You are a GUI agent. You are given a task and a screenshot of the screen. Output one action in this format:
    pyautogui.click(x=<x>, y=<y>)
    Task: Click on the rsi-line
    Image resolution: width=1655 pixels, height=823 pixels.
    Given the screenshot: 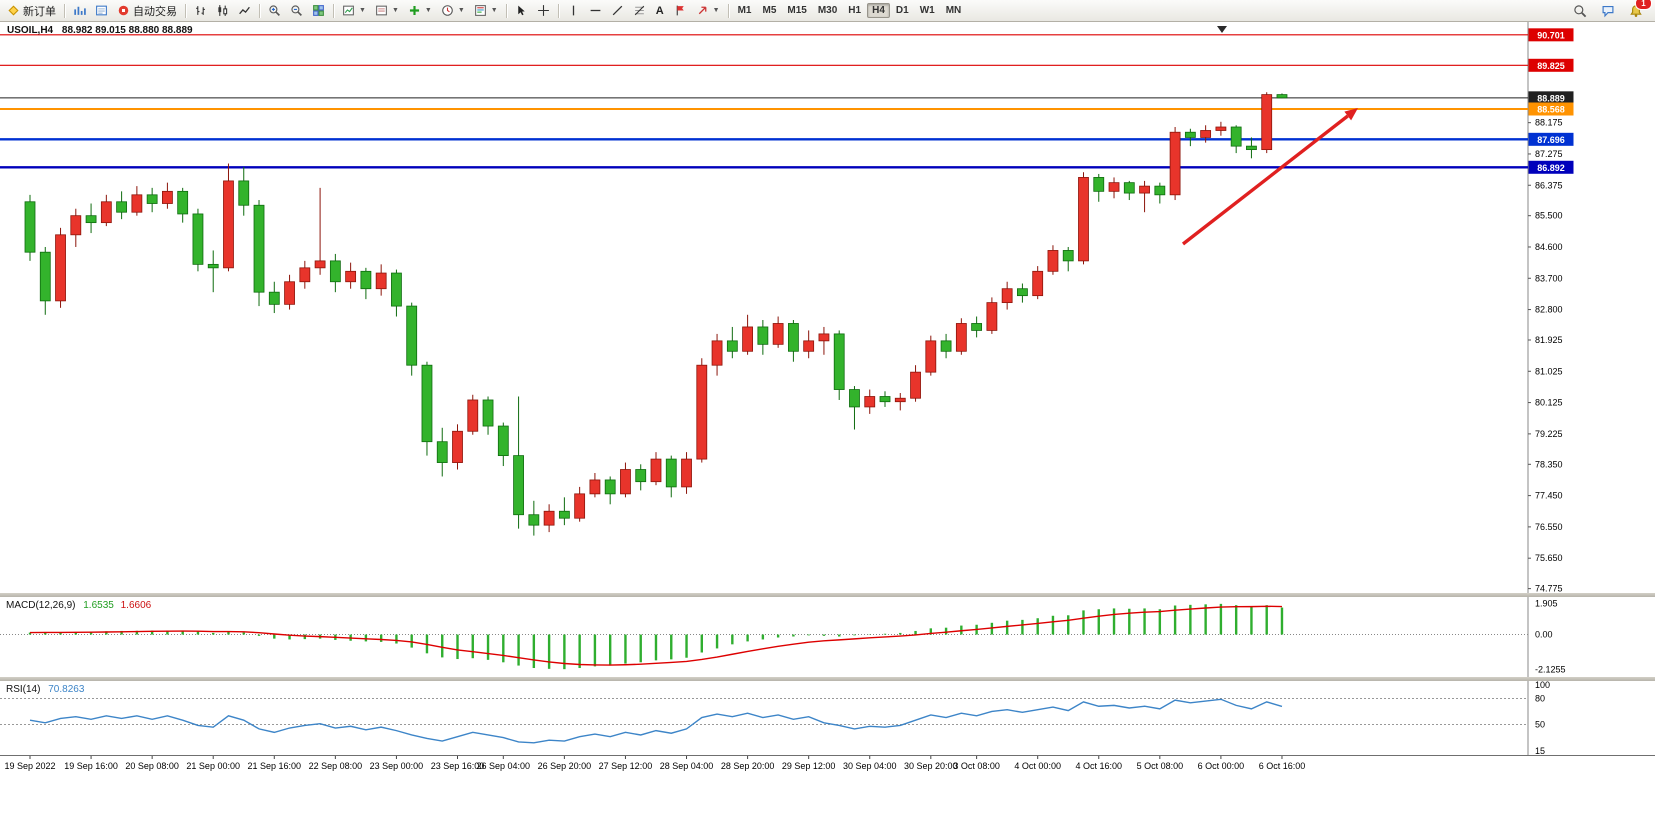 What is the action you would take?
    pyautogui.click(x=656, y=721)
    